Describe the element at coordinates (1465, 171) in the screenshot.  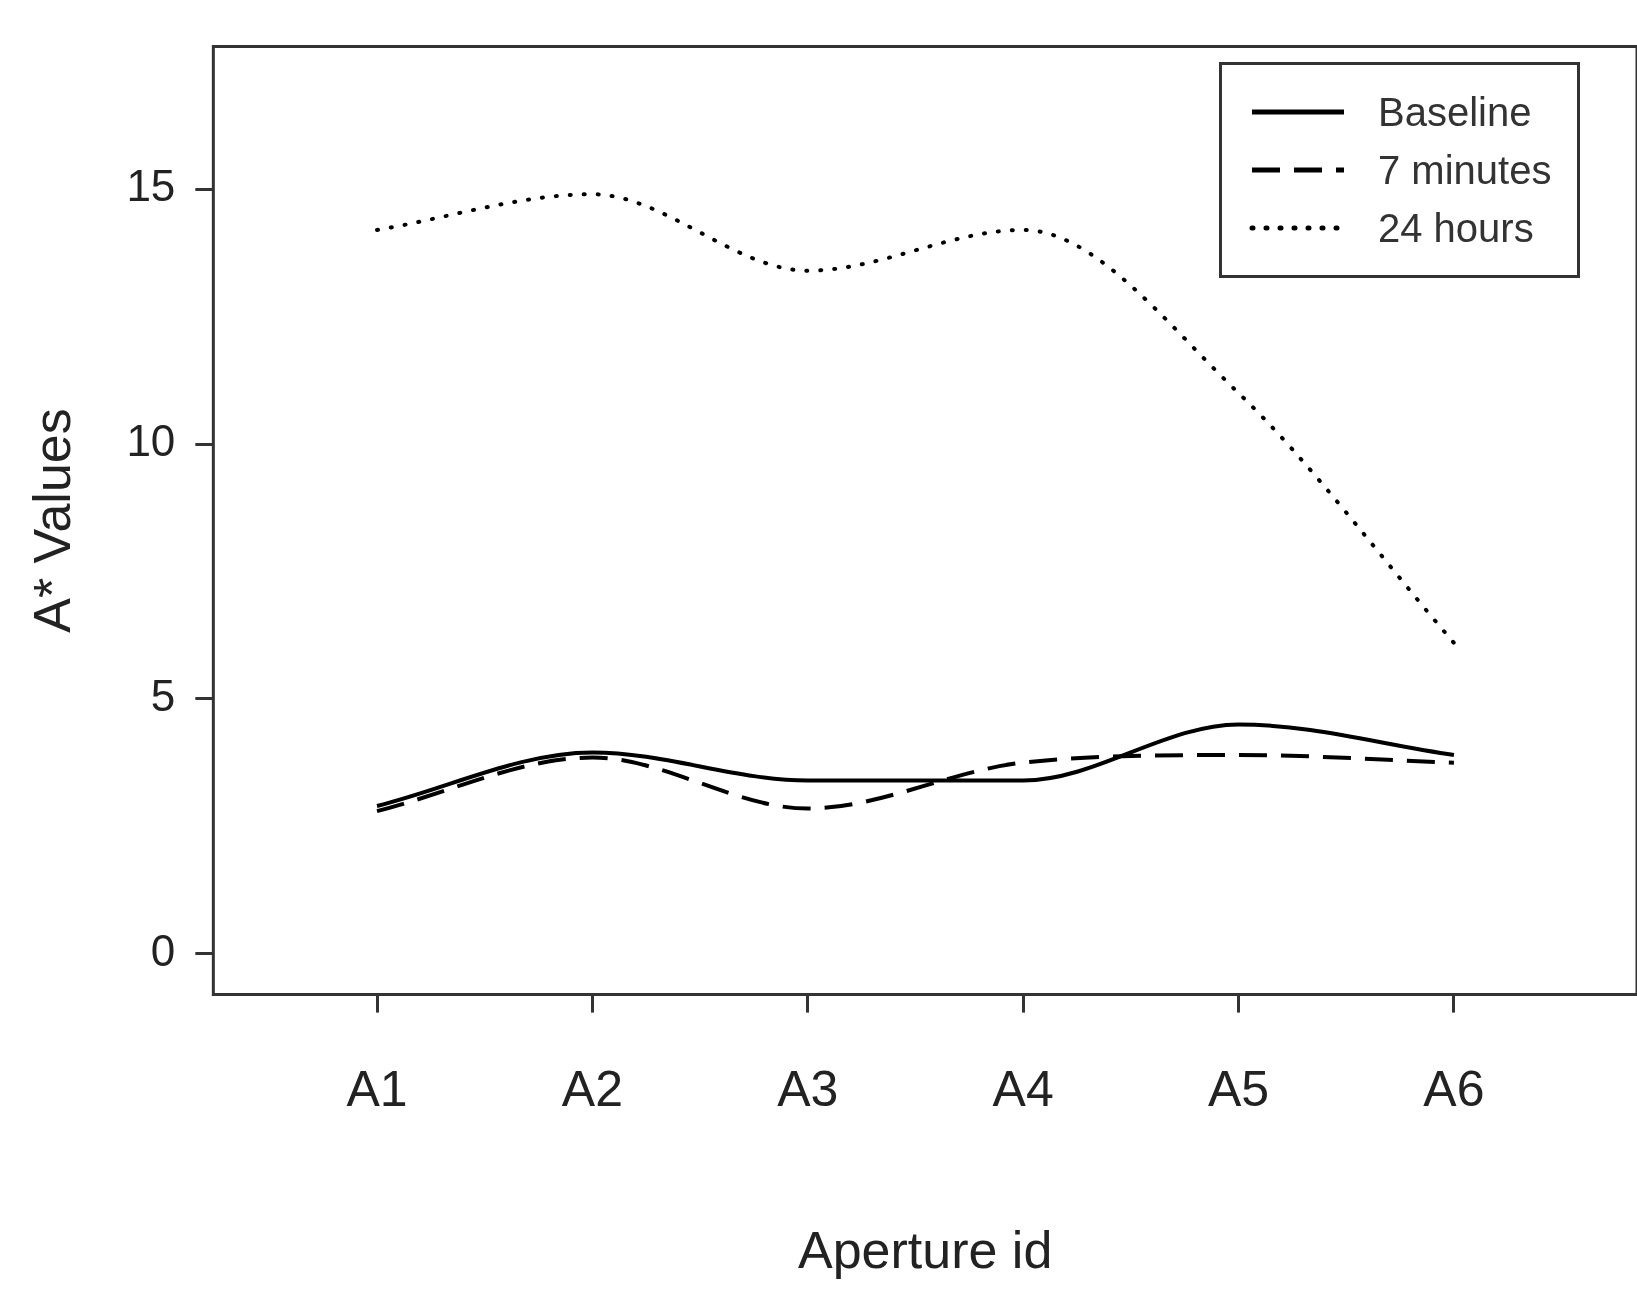
I see `legend-label: 7 minutes` at that location.